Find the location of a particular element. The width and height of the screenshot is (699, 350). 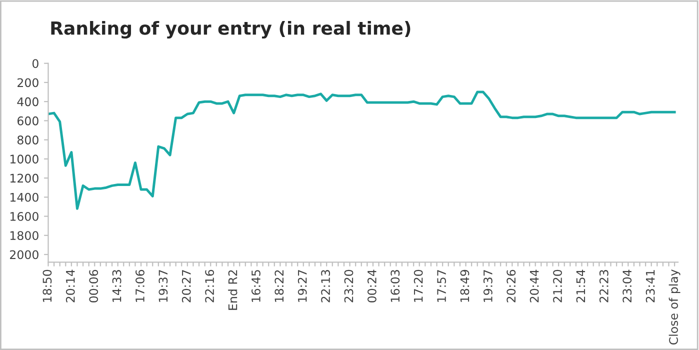

x-tick-label: 23:04 is located at coordinates (627, 286).